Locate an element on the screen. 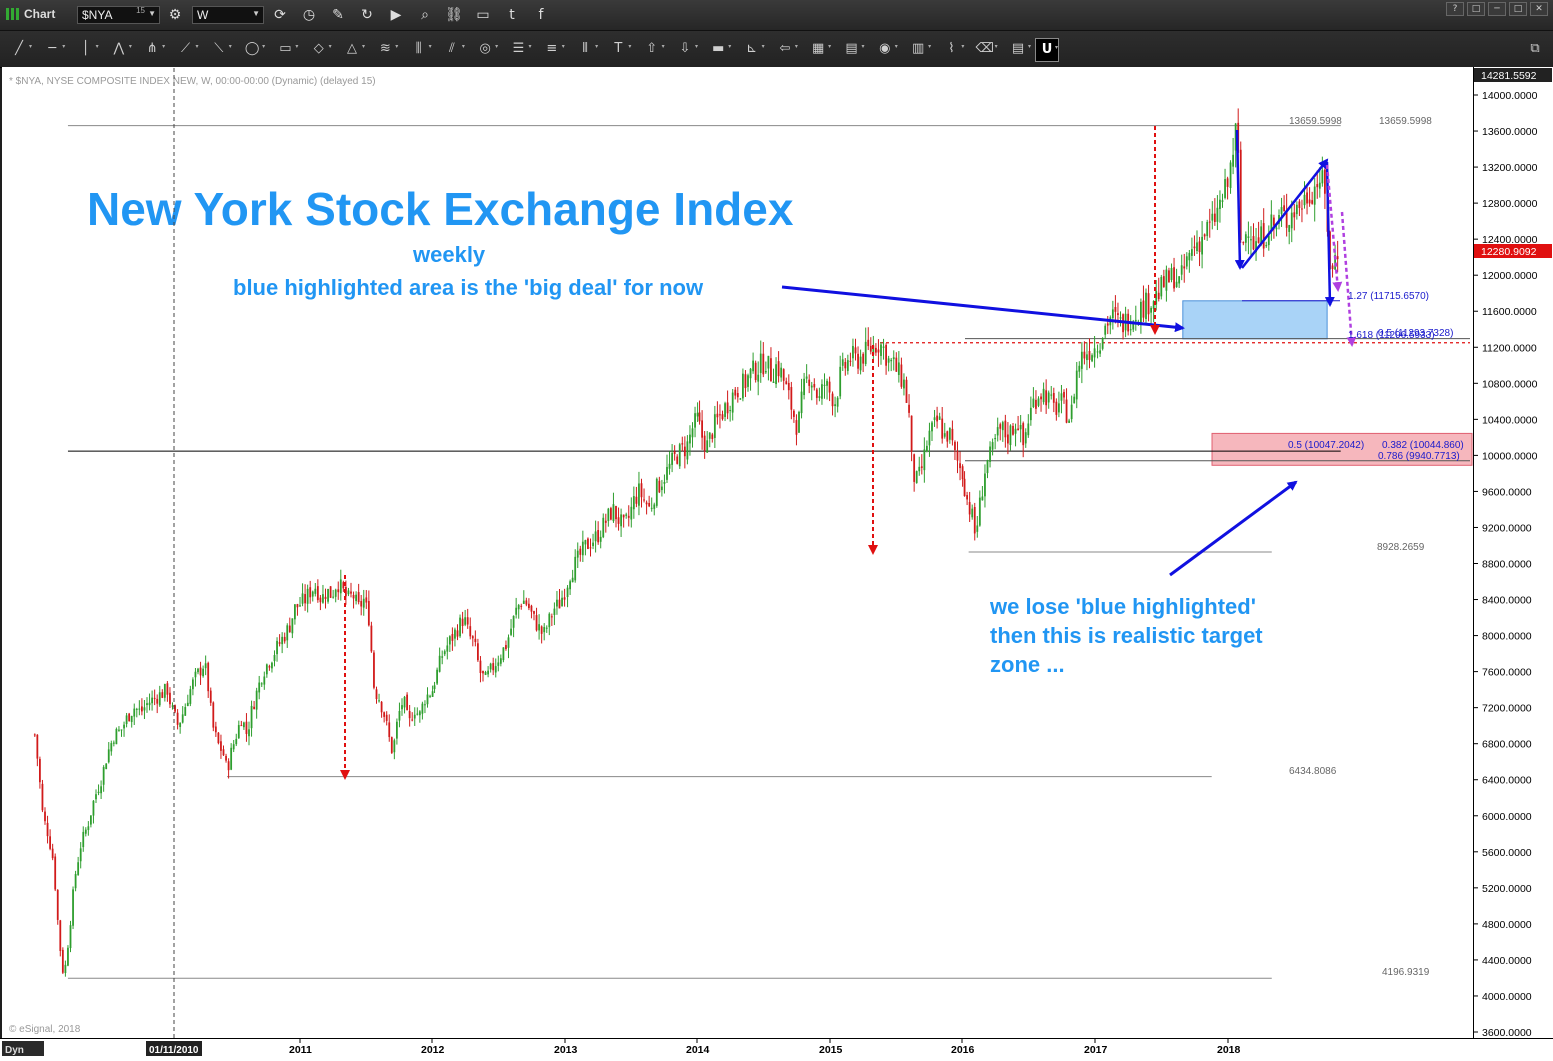  help-icon: ? is located at coordinates (1455, 9).